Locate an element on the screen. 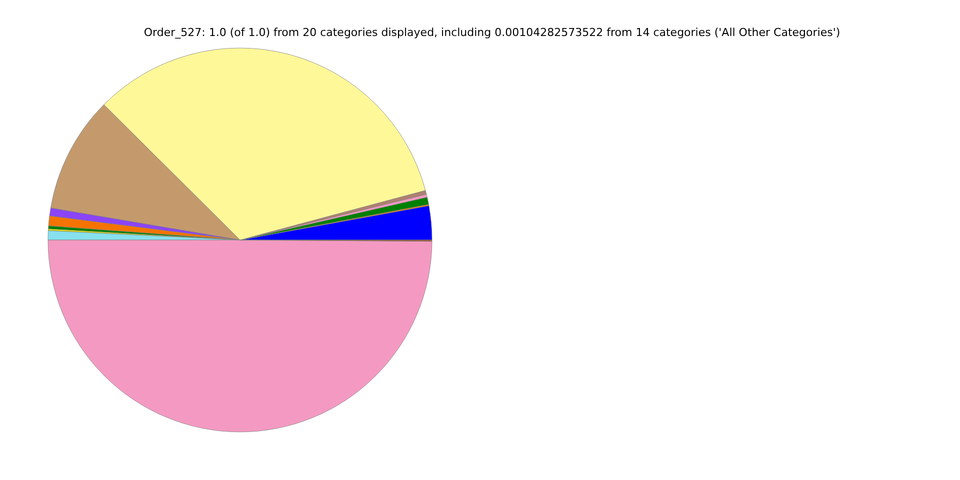 The width and height of the screenshot is (960, 480). text: Order_527: 1.0 (of 1.0) from 20 categories displayed, including 0.00104282573522 from 14 categories ('All Other Categories') is located at coordinates (492, 32).